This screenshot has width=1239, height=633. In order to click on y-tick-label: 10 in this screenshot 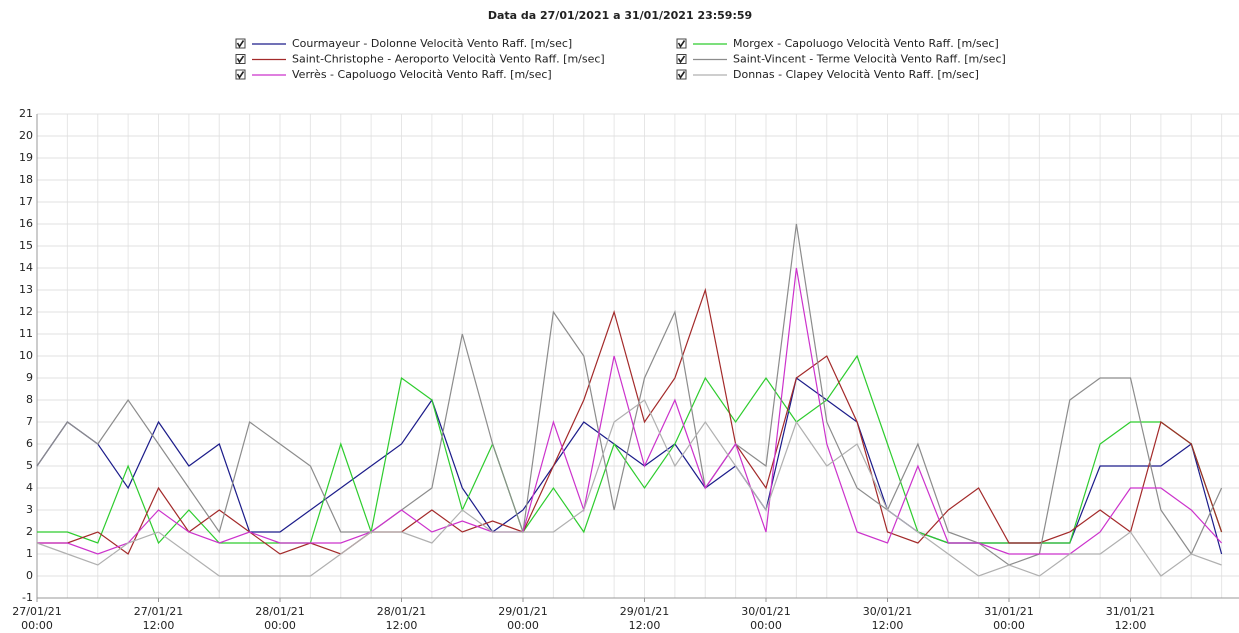, I will do `click(26, 355)`.